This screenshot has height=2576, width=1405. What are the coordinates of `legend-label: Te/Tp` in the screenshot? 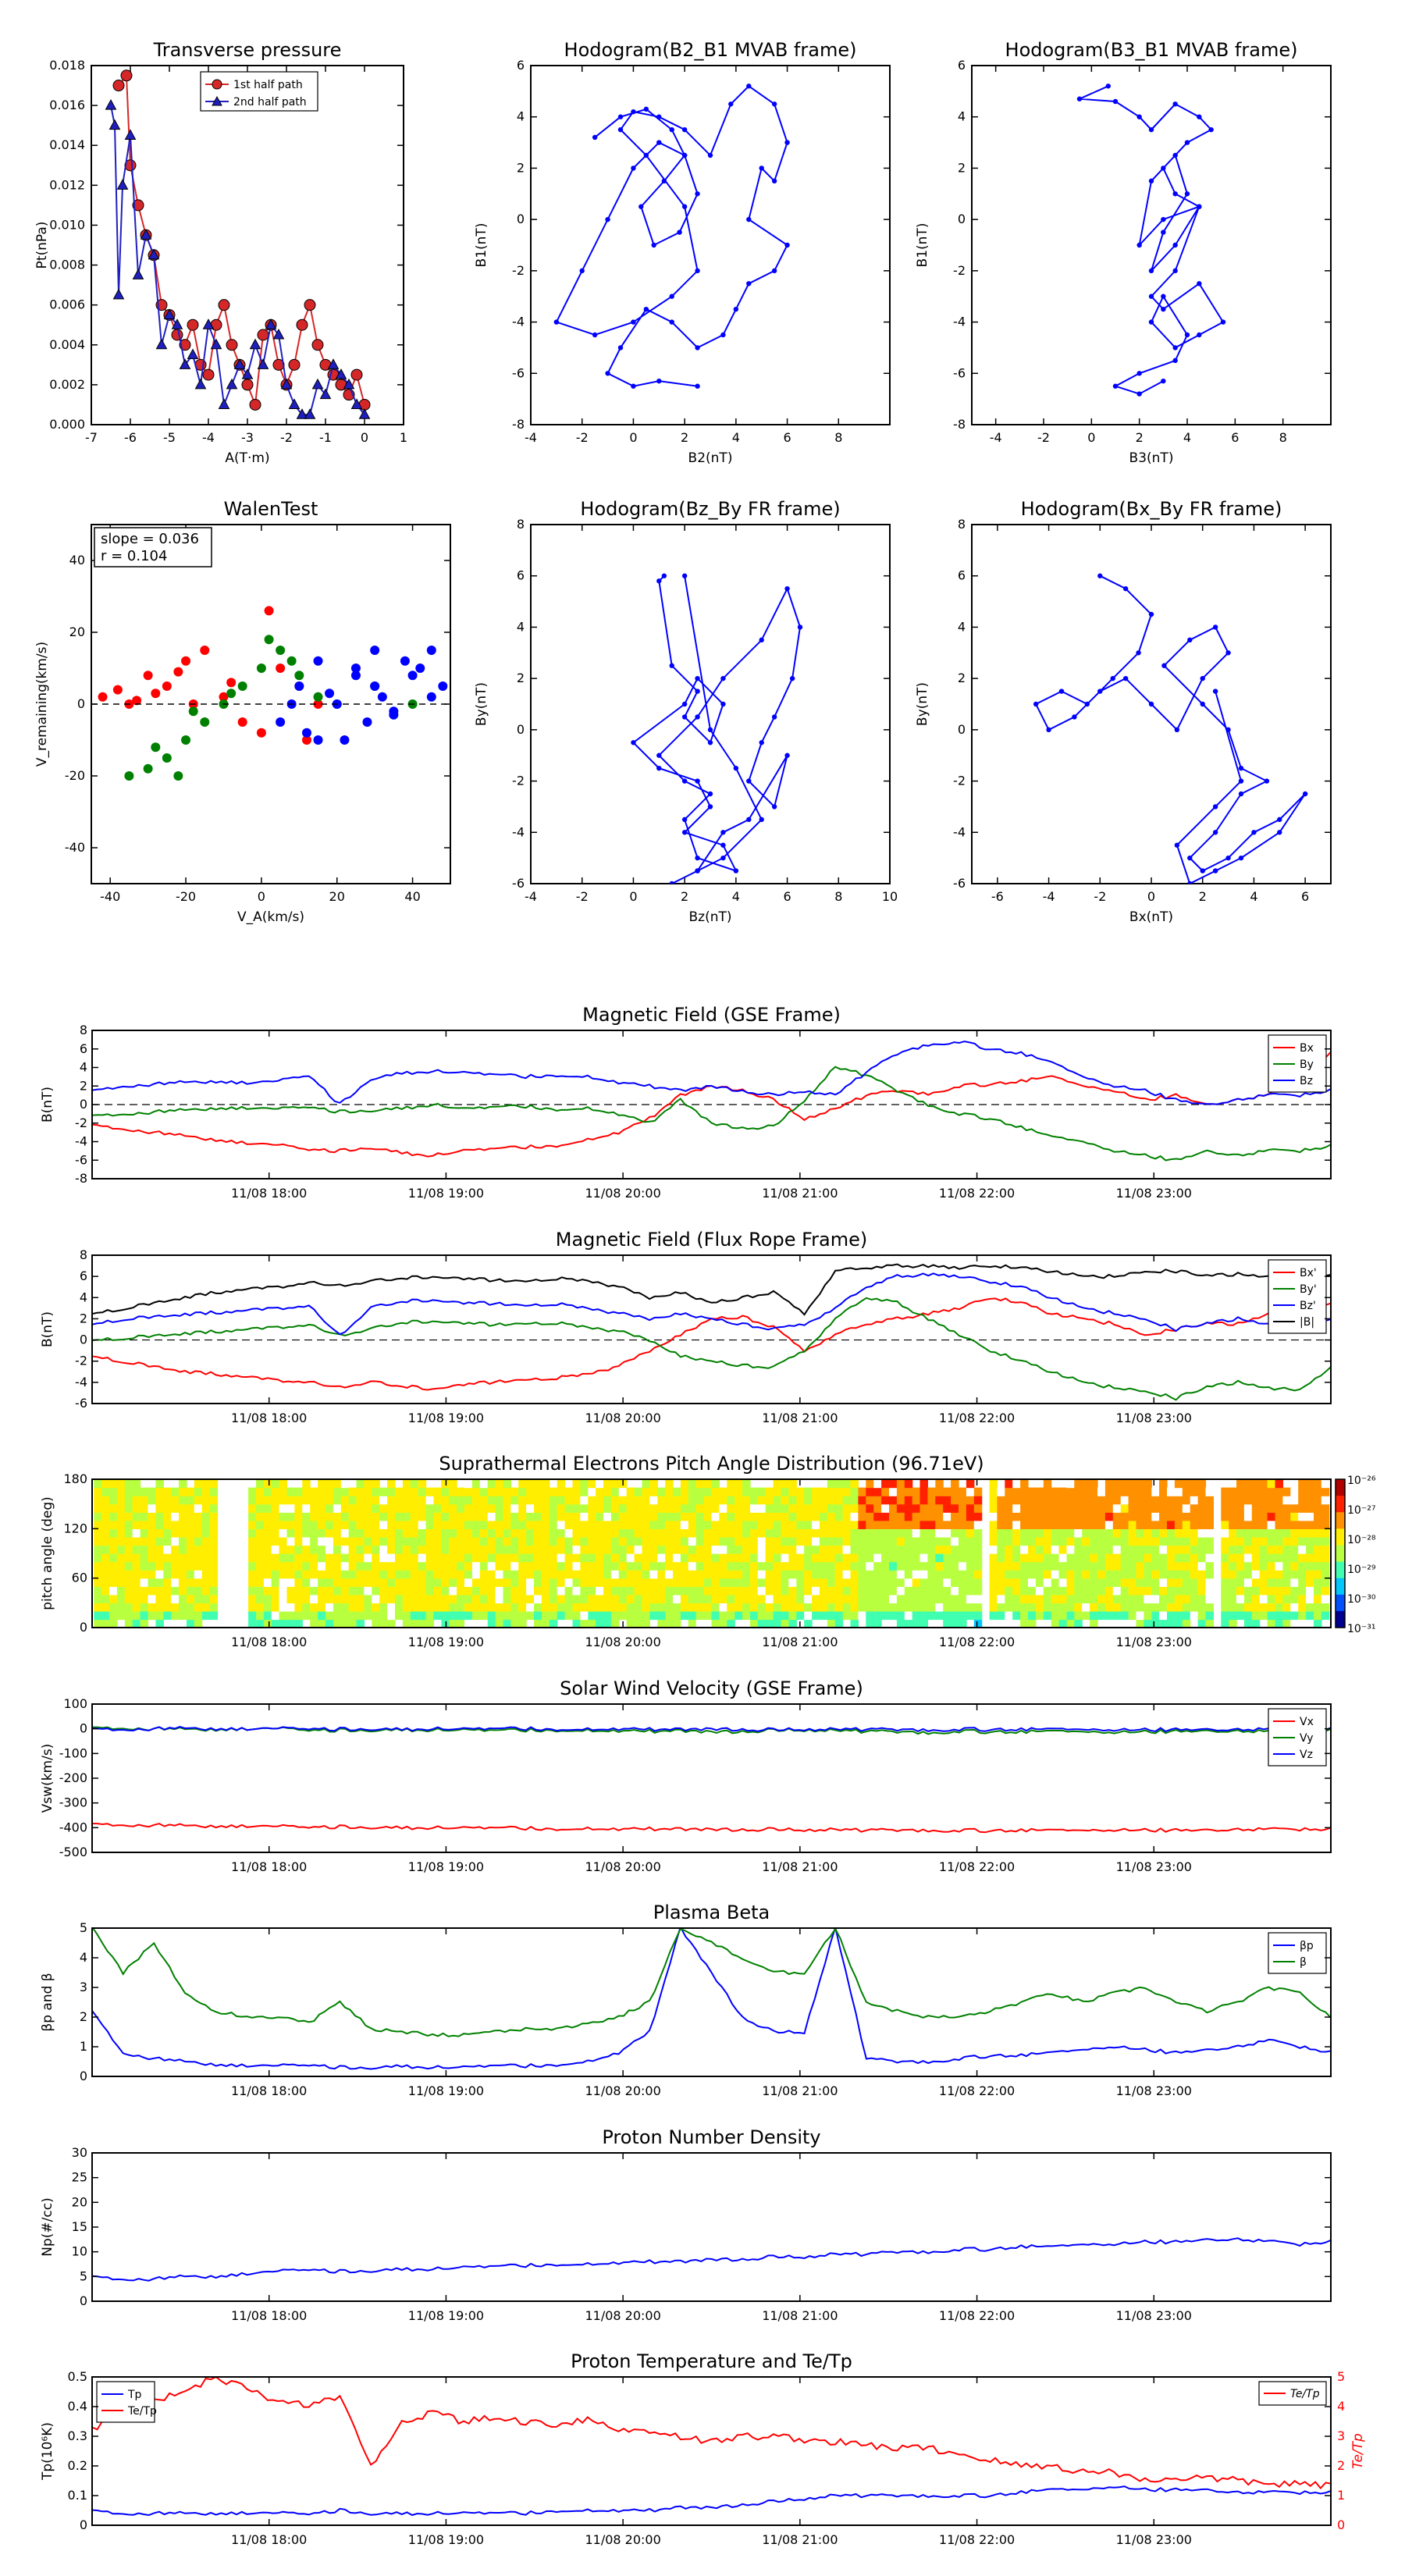 It's located at (1305, 2394).